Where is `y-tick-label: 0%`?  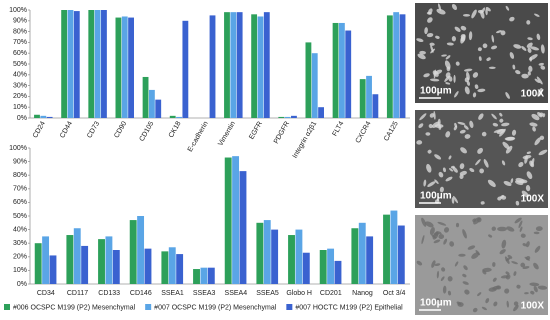 y-tick-label: 0% is located at coordinates (22, 118).